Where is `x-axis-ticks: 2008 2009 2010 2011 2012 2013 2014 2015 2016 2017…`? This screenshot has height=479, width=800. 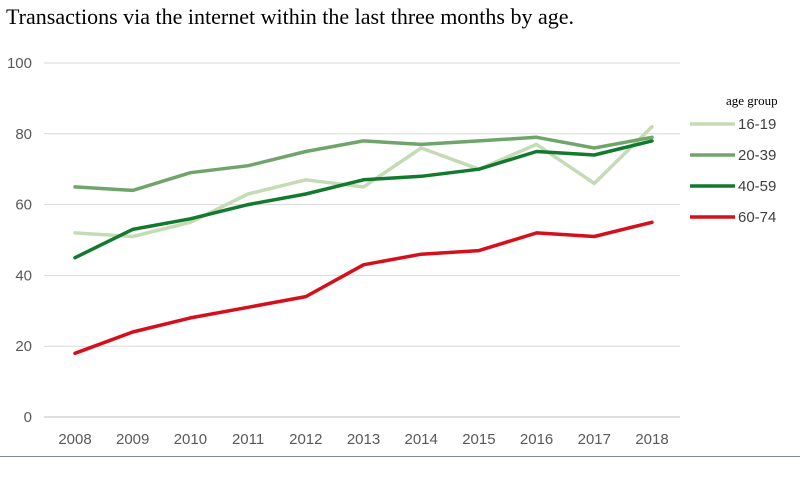
x-axis-ticks: 2008 2009 2010 2011 2012 2013 2014 2015 2016 2017… is located at coordinates (363, 439).